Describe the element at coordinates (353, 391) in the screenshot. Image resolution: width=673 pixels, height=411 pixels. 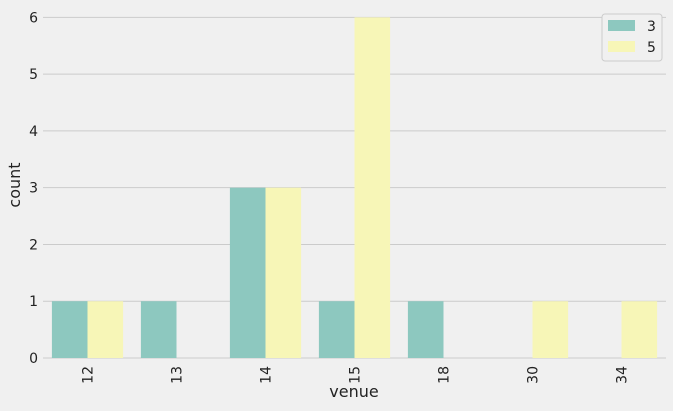
I see `x-axis-label: venue` at that location.